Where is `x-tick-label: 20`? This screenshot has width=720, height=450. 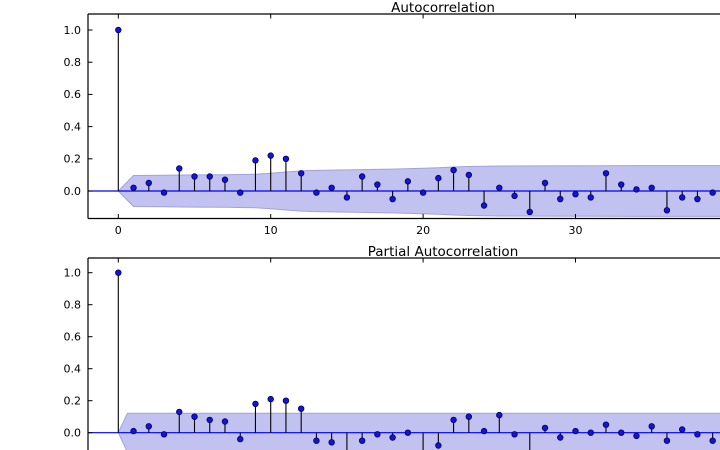
x-tick-label: 20 is located at coordinates (423, 230).